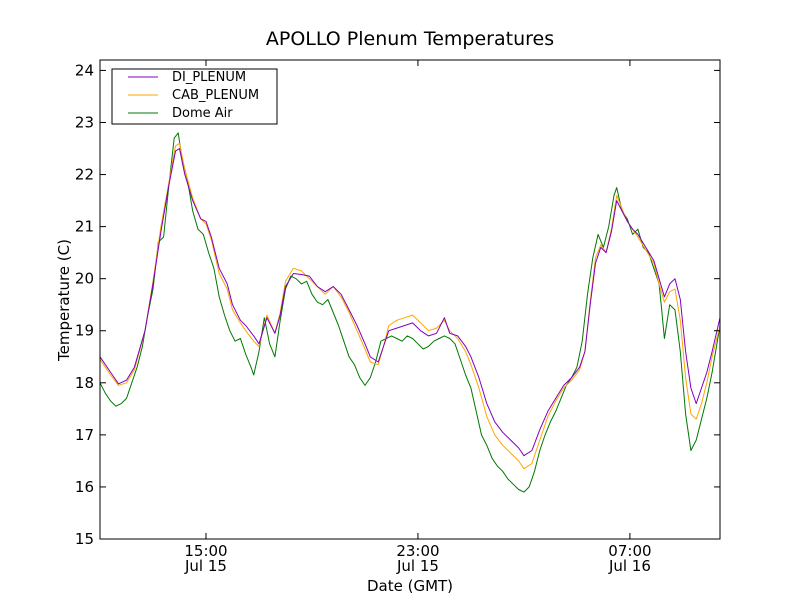 The height and width of the screenshot is (600, 800). I want to click on x-axis-label: Date (GMT), so click(410, 586).